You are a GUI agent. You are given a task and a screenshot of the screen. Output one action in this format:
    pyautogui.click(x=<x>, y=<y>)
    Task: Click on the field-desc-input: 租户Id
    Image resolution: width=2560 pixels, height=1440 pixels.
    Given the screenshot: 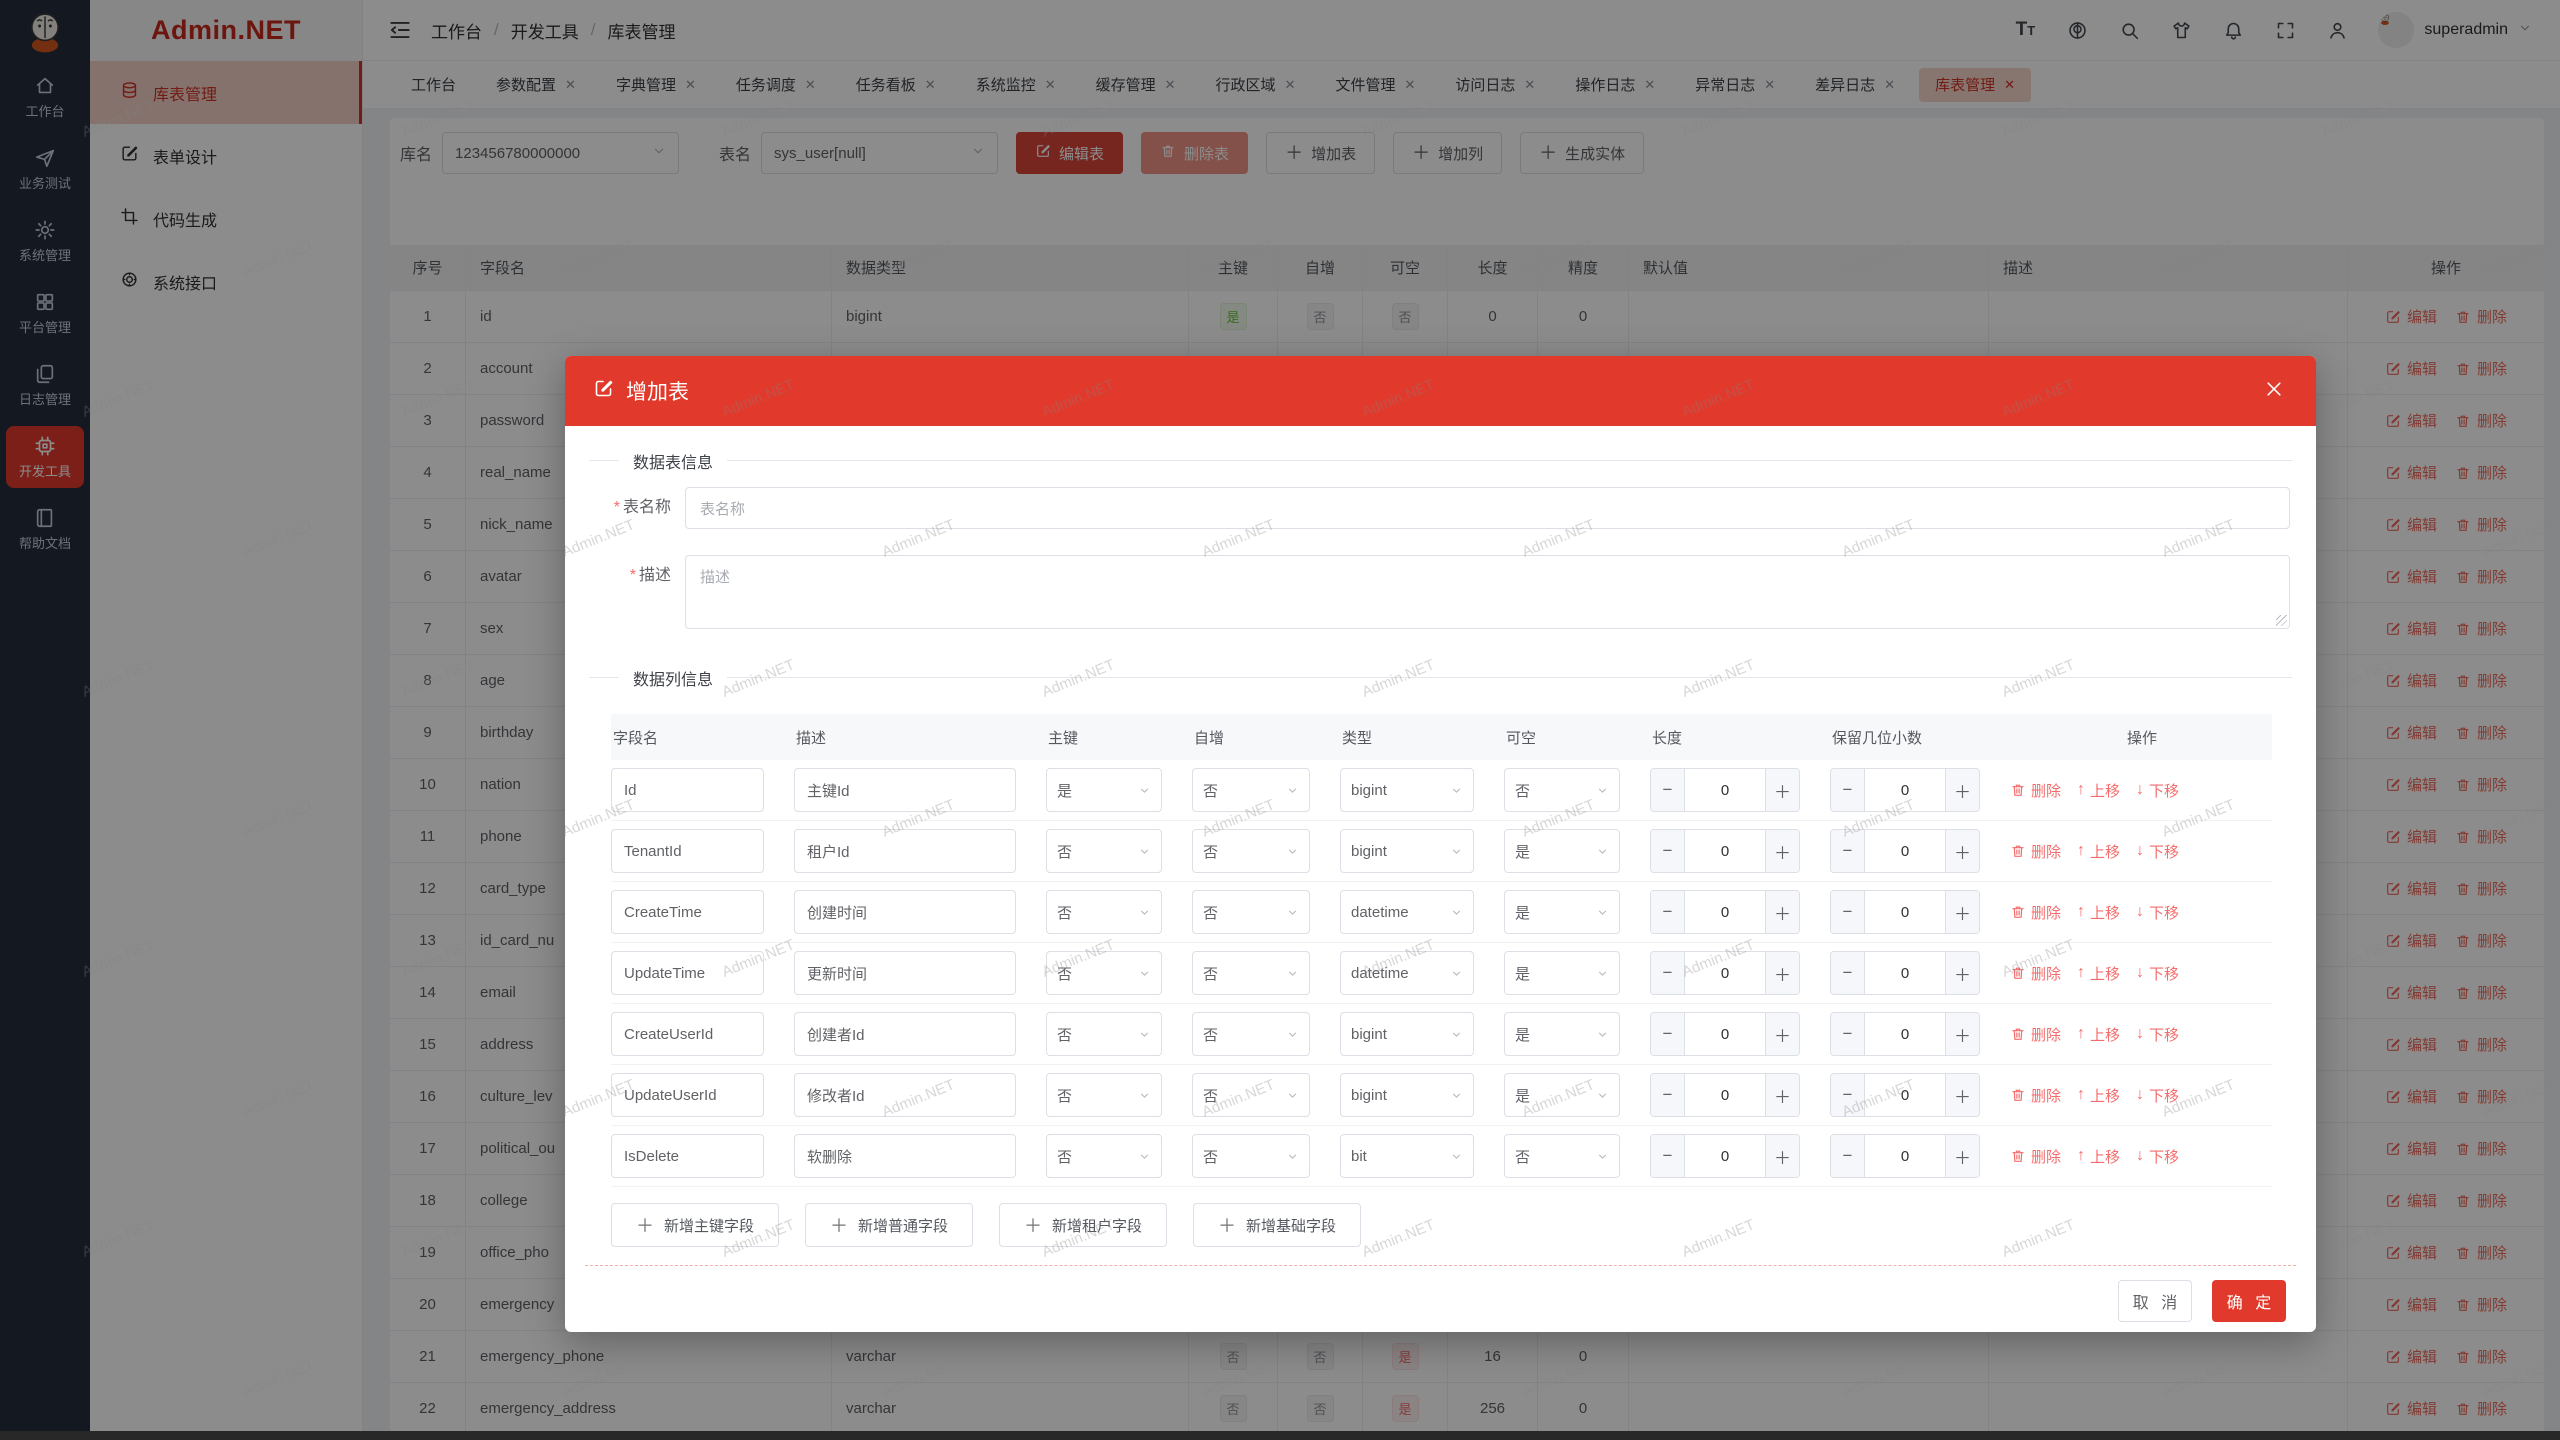 What is the action you would take?
    pyautogui.click(x=905, y=851)
    